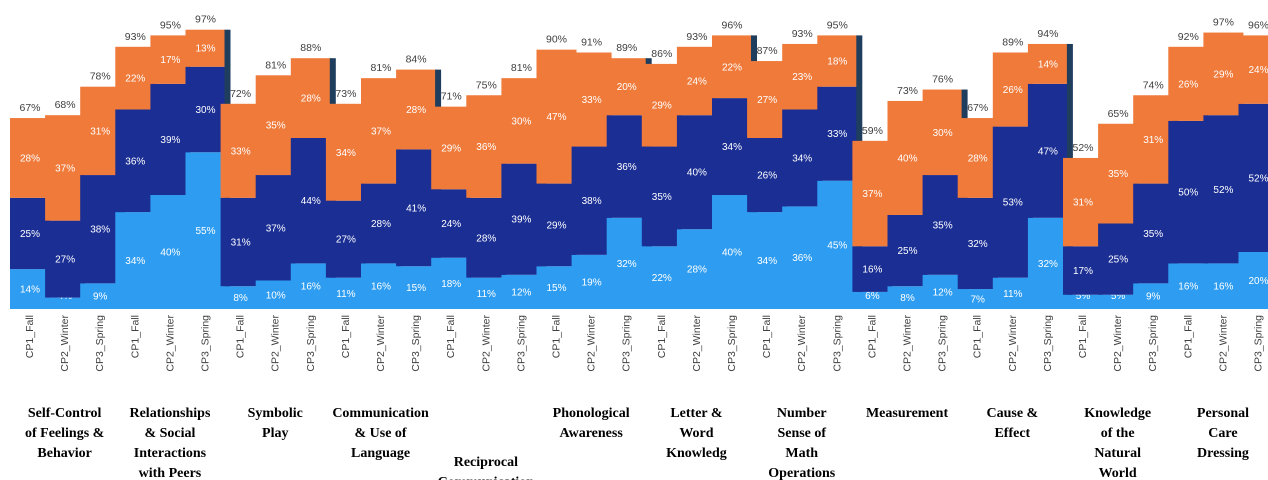 Image resolution: width=1268 pixels, height=480 pixels. Describe the element at coordinates (591, 43) in the screenshot. I see `total-value-label: 91%` at that location.